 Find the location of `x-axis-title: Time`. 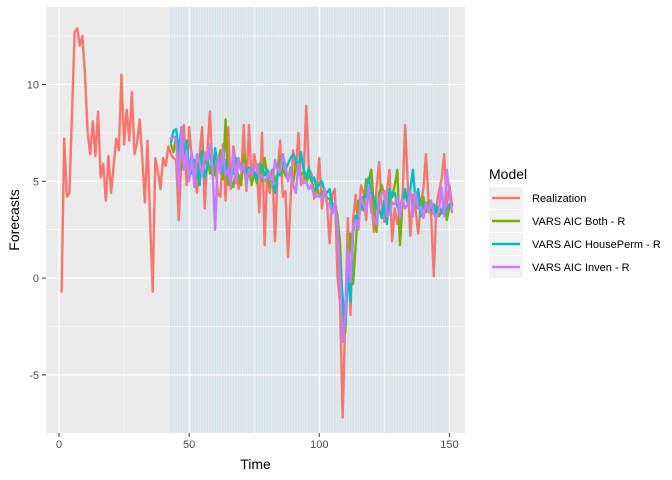

x-axis-title: Time is located at coordinates (255, 464).